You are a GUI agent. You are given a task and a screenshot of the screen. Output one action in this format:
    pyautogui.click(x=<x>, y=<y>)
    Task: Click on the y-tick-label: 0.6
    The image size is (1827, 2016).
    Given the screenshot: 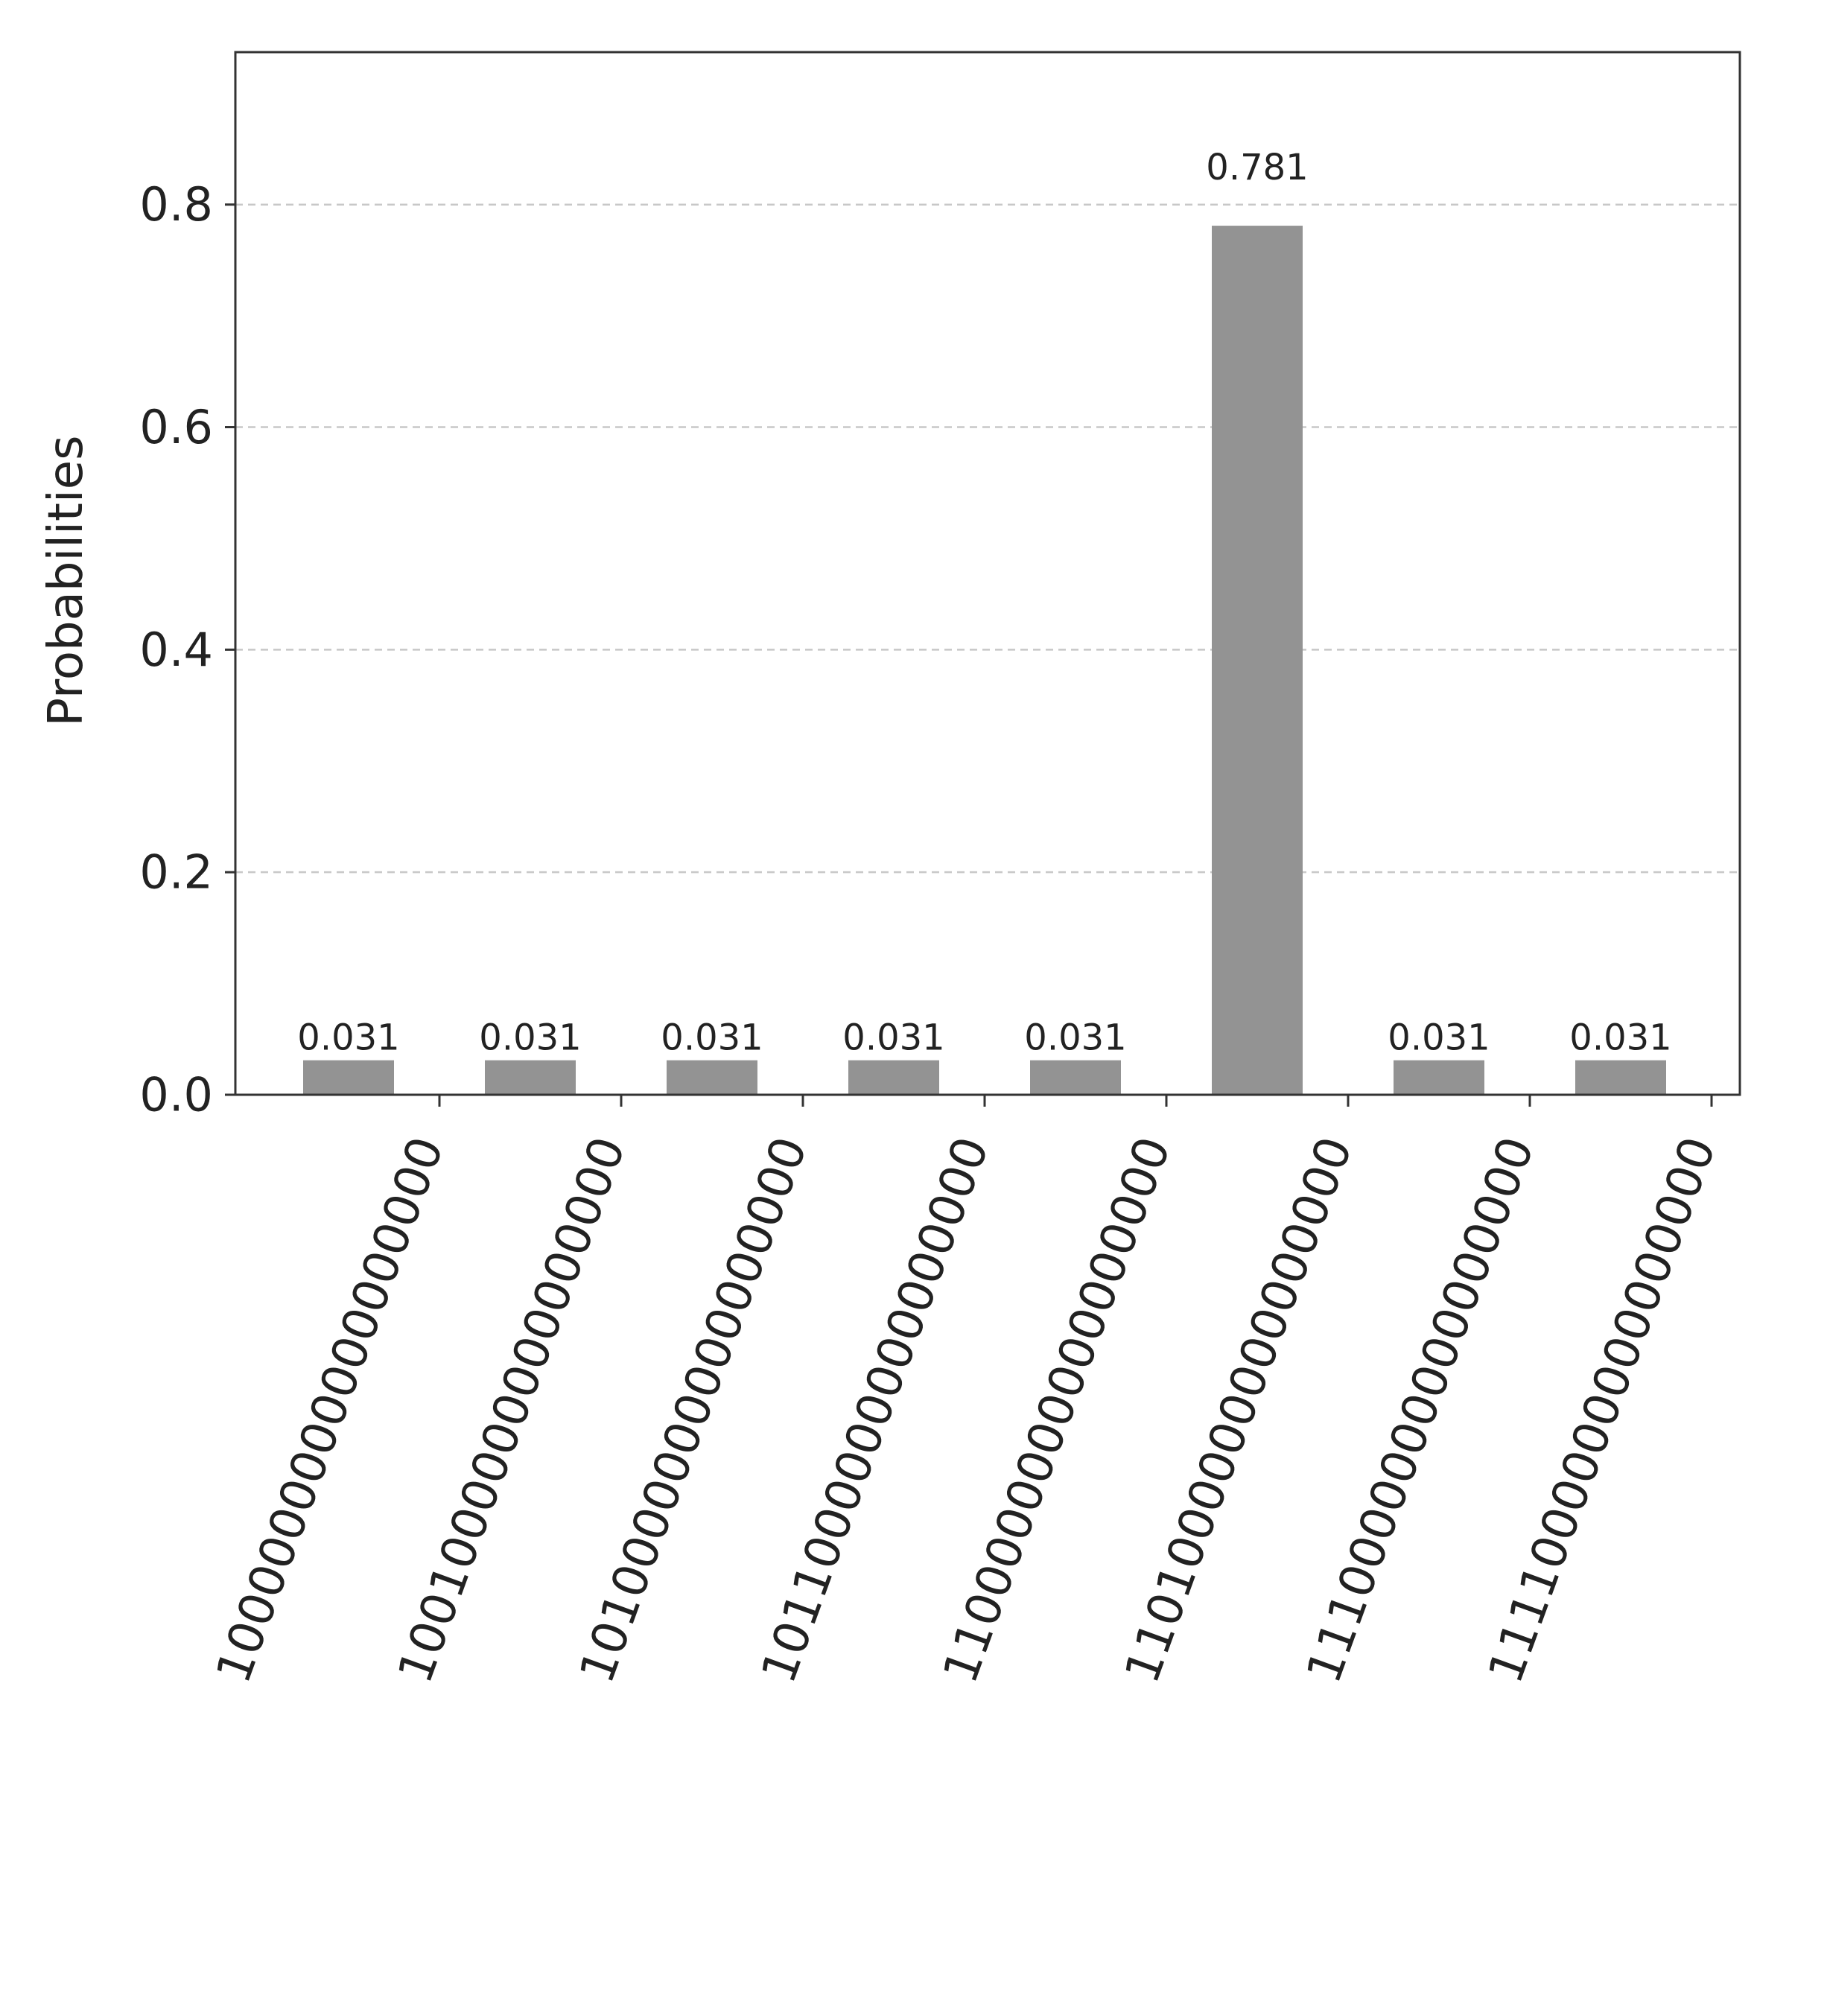 What is the action you would take?
    pyautogui.click(x=176, y=427)
    